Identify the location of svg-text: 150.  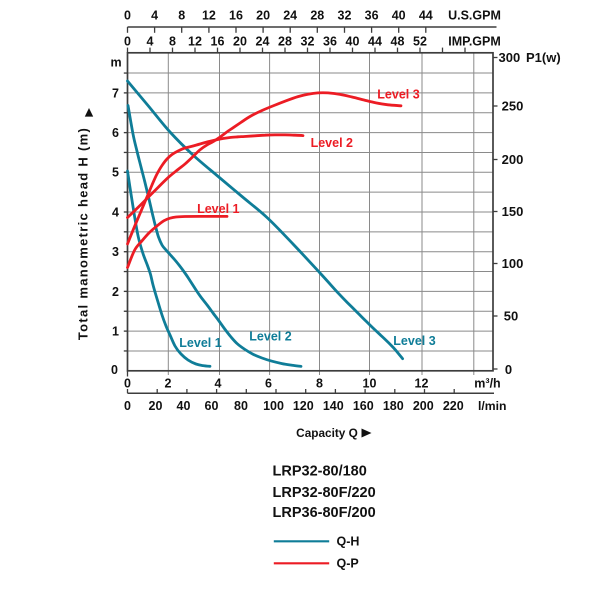
(513, 211).